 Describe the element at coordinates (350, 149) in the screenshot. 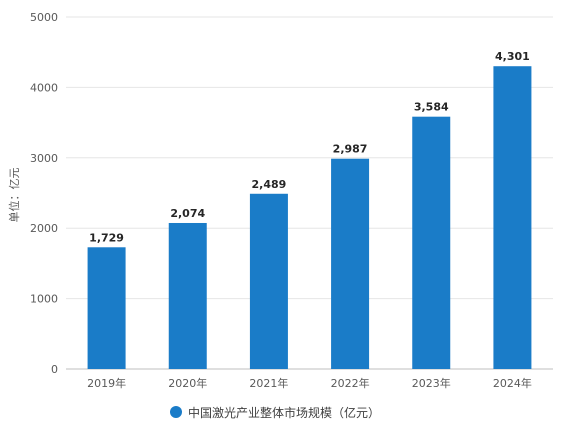

I see `data-label: 2,987` at that location.